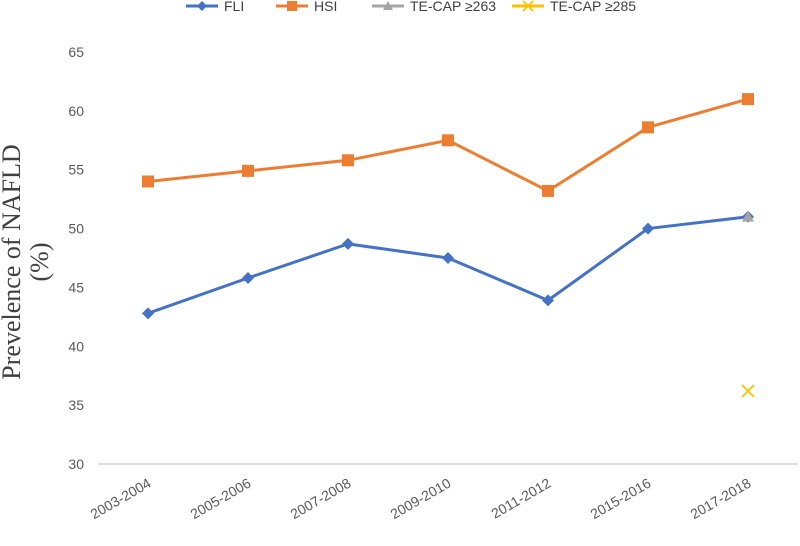  I want to click on y-tick-label-45: 45, so click(76, 287).